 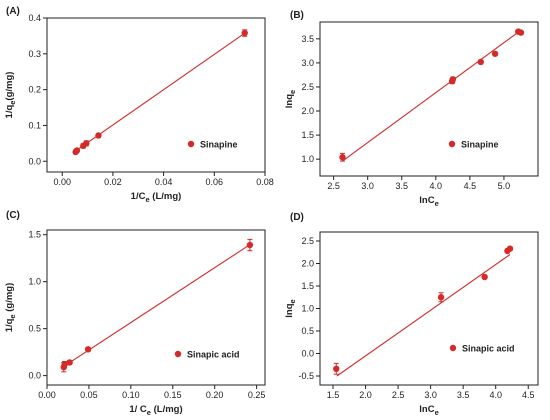 I want to click on x-axis-label-main: 1/C, so click(x=138, y=196).